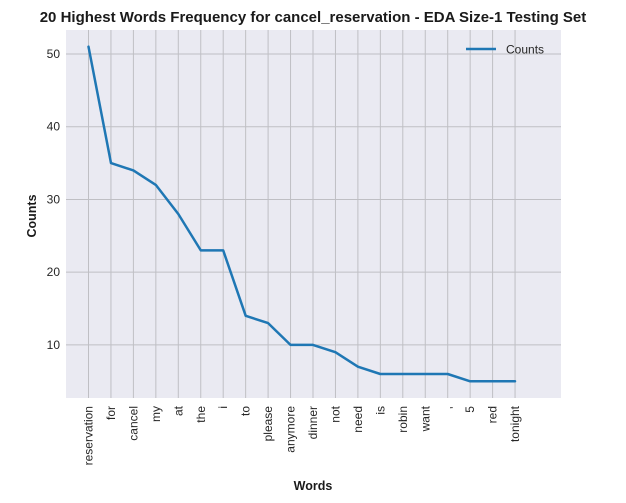  Describe the element at coordinates (178, 410) in the screenshot. I see `x-tick-label: at` at that location.